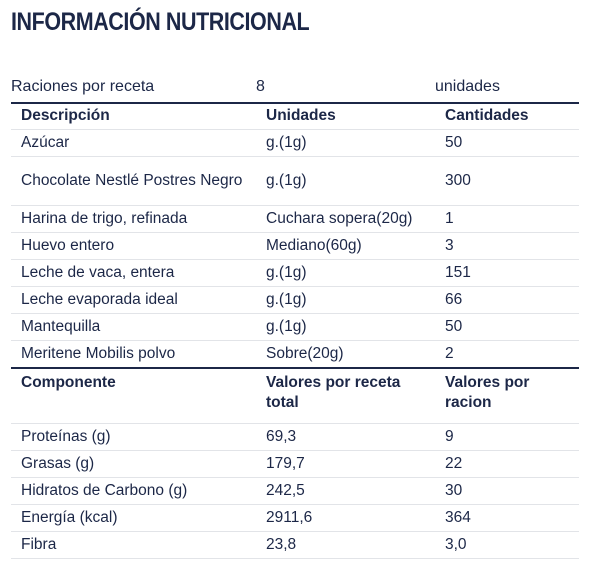 The height and width of the screenshot is (570, 593). What do you see at coordinates (507, 464) in the screenshot?
I see `component-per-serving: 22` at bounding box center [507, 464].